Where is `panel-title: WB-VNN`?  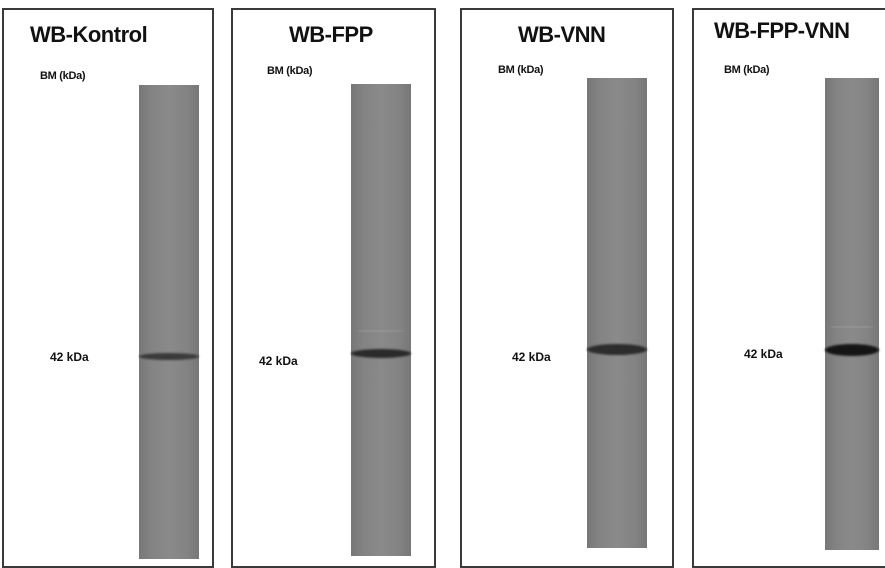
panel-title: WB-VNN is located at coordinates (562, 34).